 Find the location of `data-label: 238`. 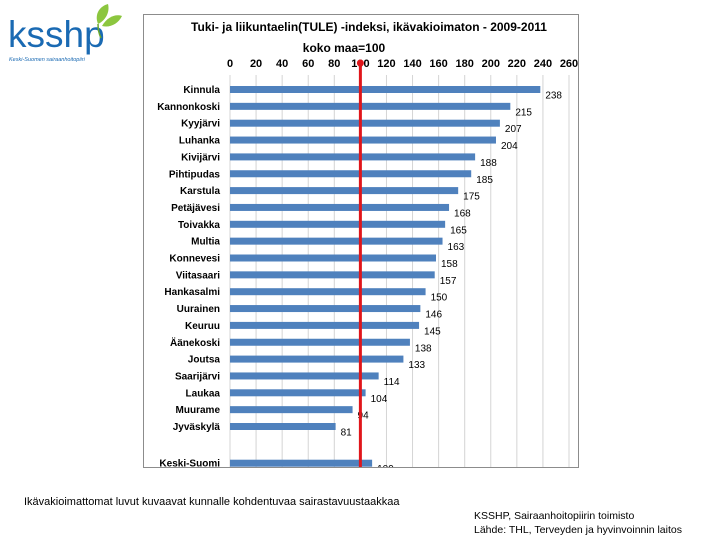

data-label: 238 is located at coordinates (553, 96).